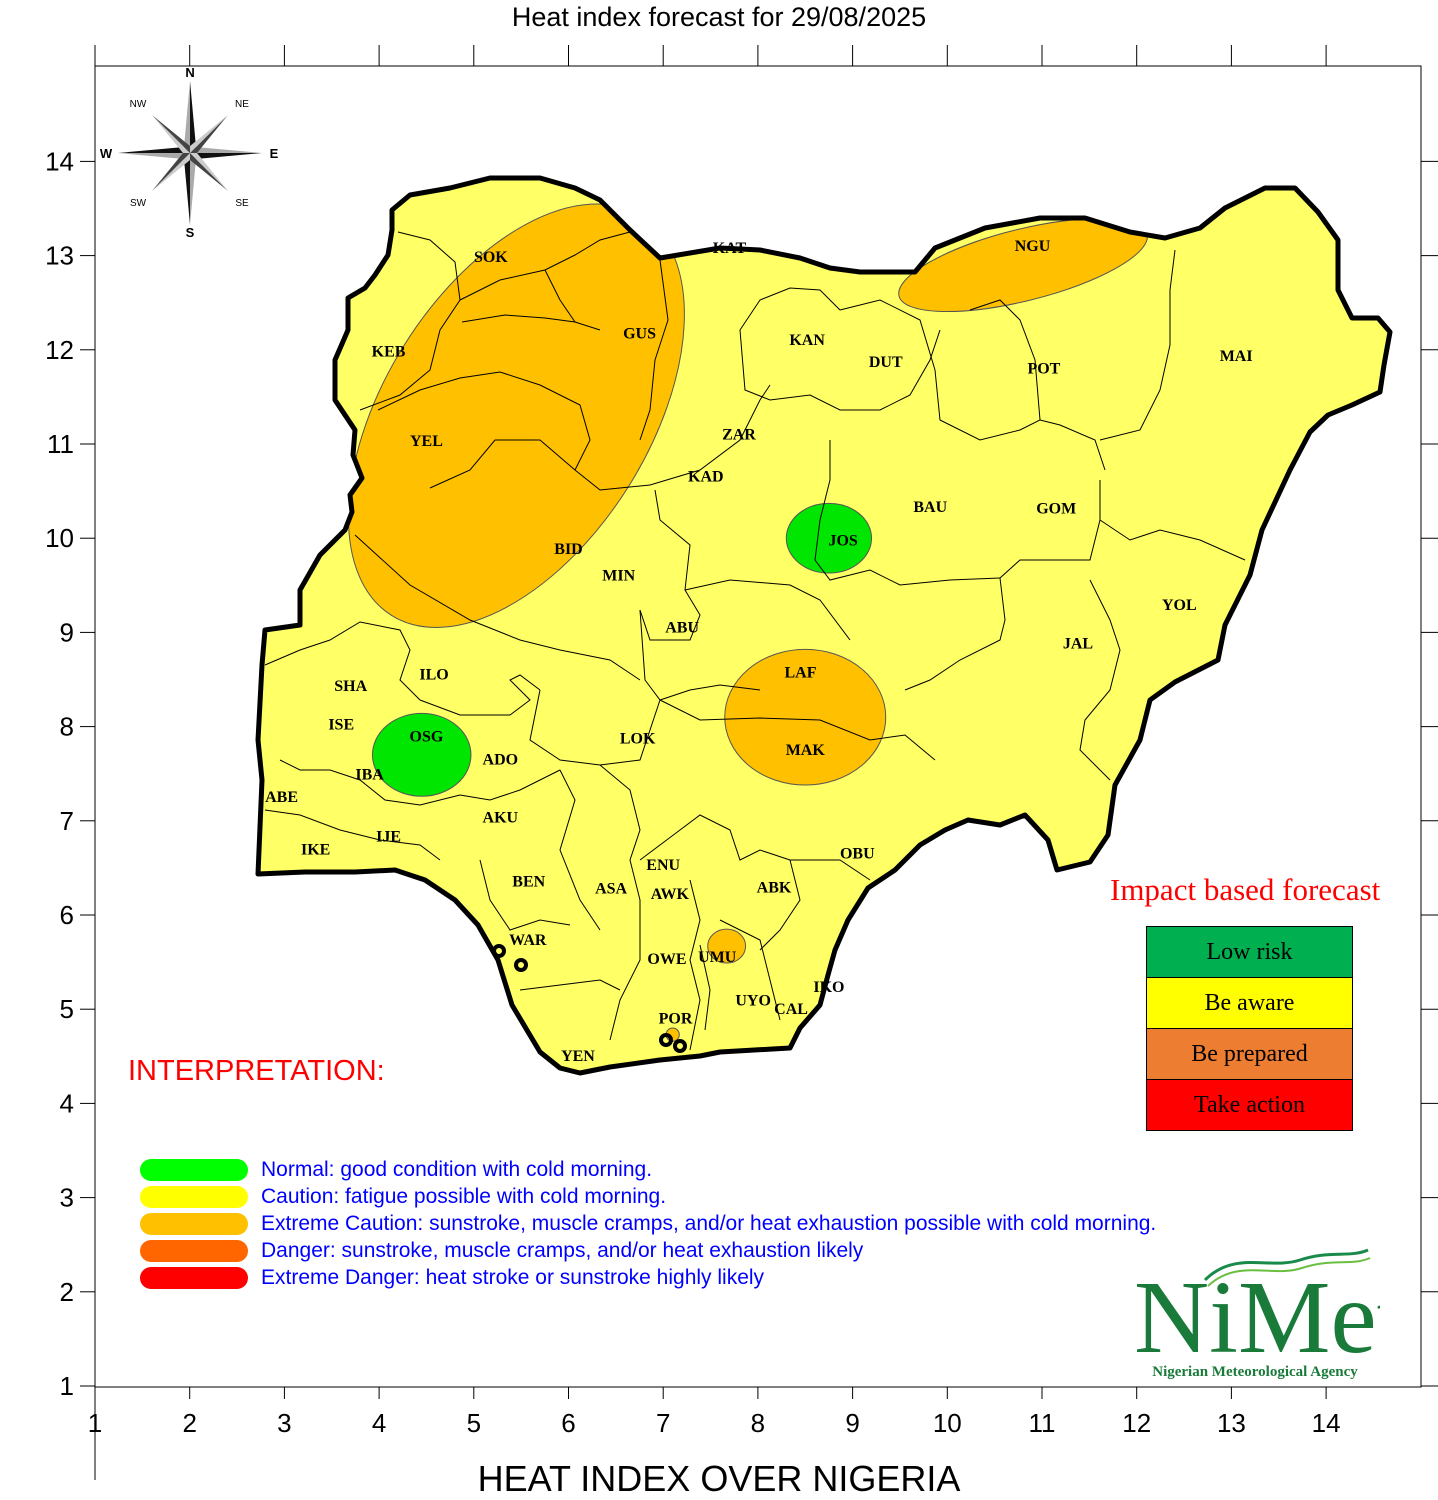  I want to click on x-tick-label: 3, so click(284, 1423).